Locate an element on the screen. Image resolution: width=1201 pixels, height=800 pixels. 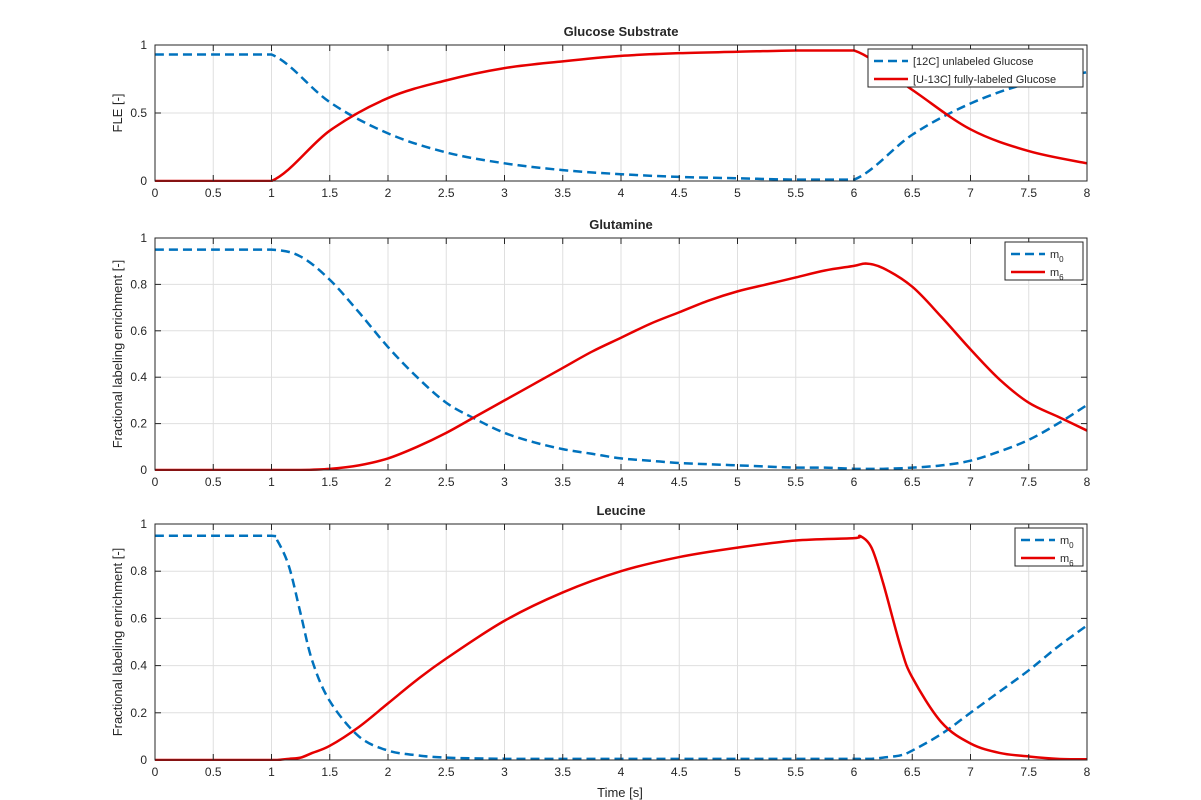
legend-label: [U-13C] fully-labeled Glucose is located at coordinates (984, 80).